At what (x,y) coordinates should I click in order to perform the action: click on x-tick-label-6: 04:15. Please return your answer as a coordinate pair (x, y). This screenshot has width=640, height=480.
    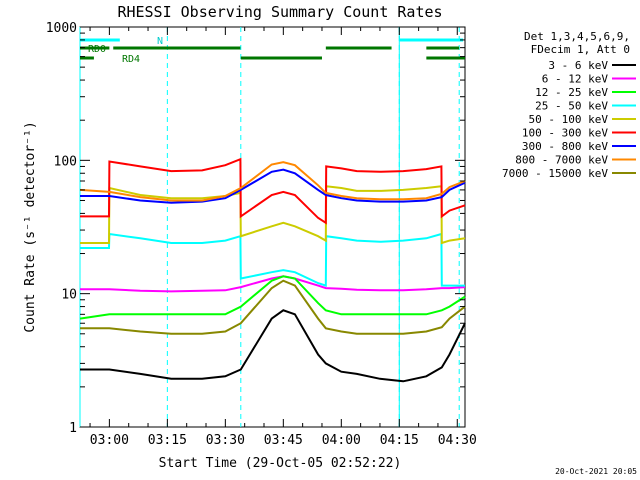
    Looking at the image, I should click on (399, 440).